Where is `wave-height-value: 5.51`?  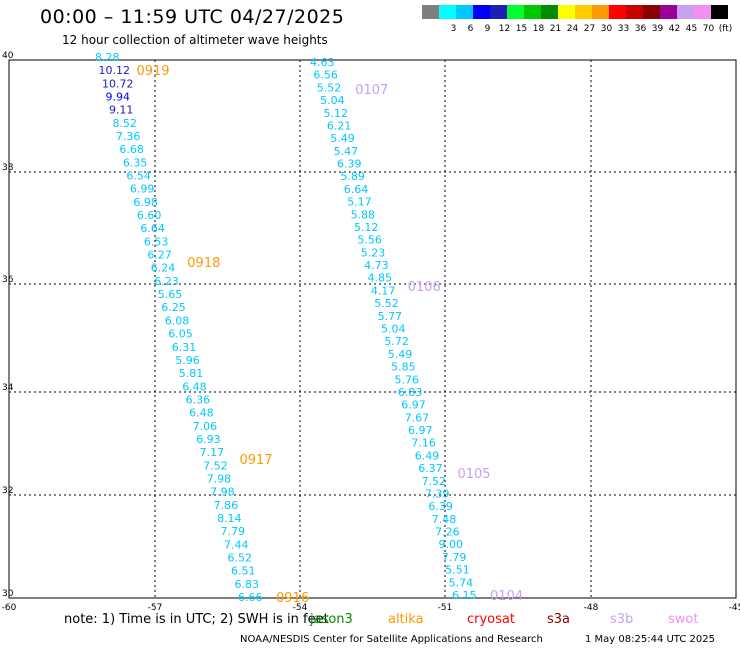
wave-height-value: 5.51 is located at coordinates (457, 570).